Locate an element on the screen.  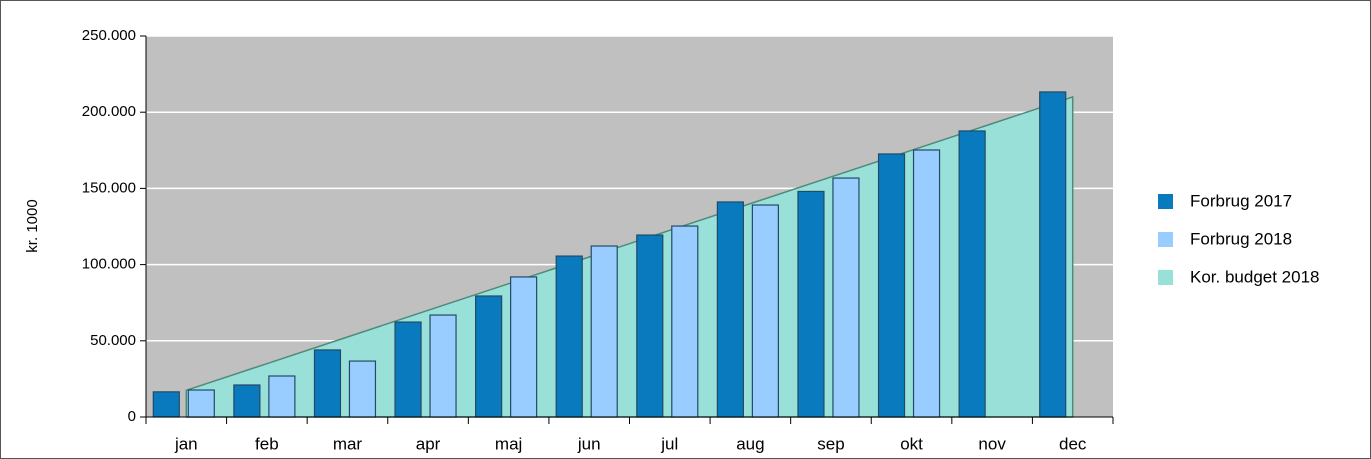
x-tick-label: jul is located at coordinates (669, 443).